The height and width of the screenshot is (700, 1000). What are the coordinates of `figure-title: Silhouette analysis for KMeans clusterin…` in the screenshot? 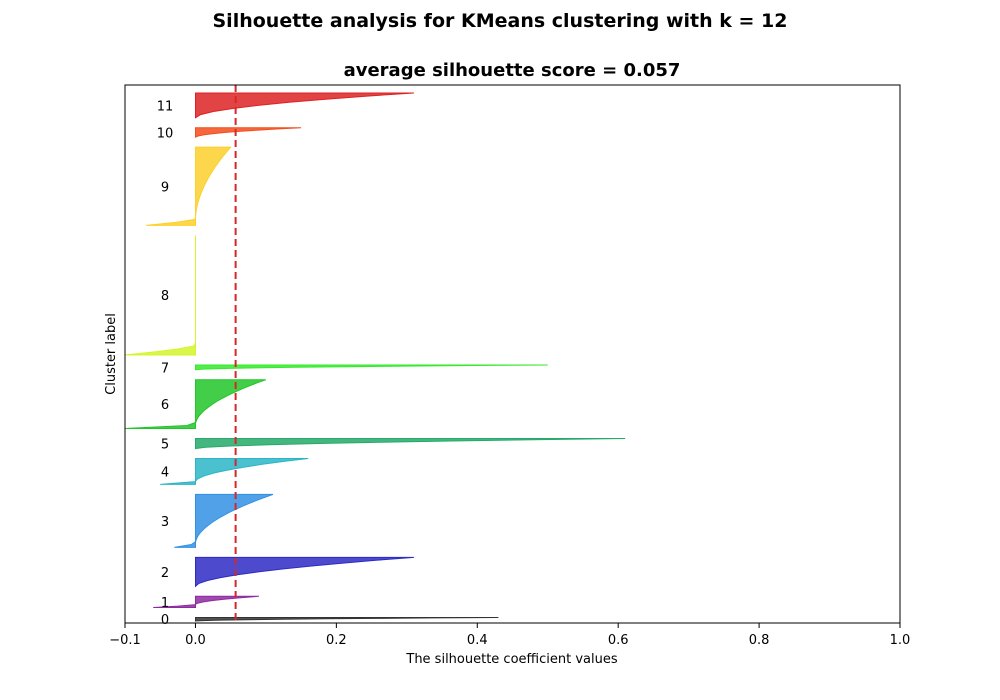 It's located at (500, 21).